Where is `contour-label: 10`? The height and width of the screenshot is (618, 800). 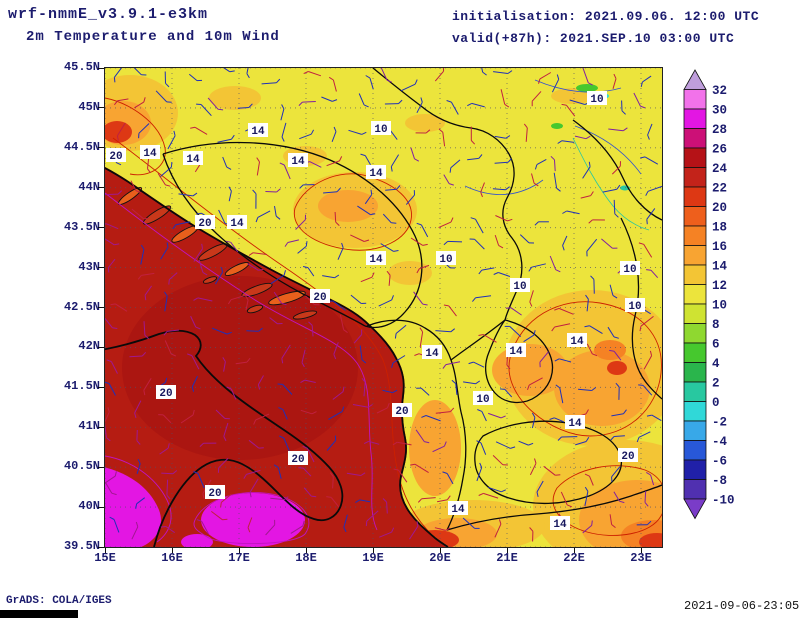
contour-label: 10 is located at coordinates (483, 398).